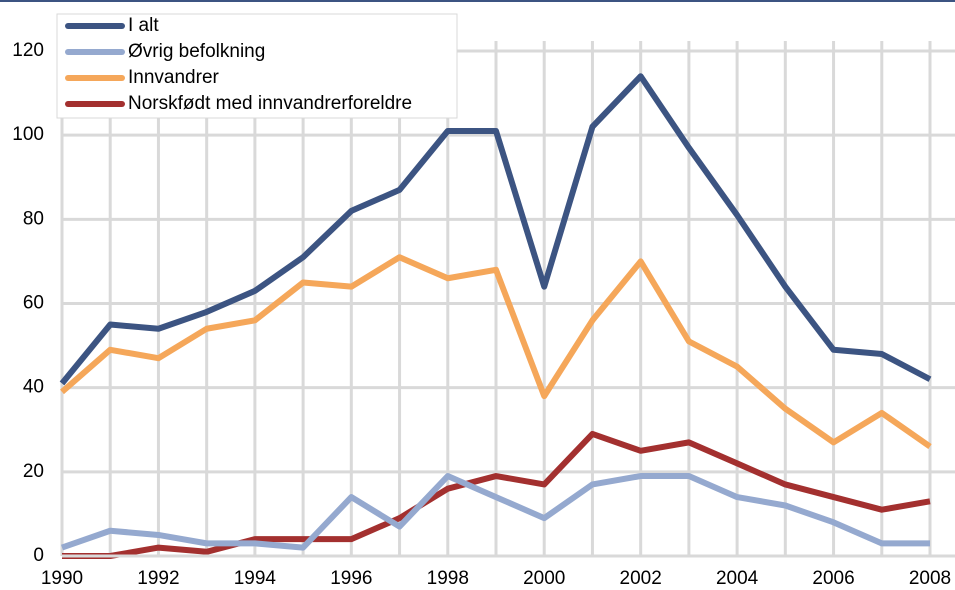  What do you see at coordinates (448, 578) in the screenshot?
I see `x-tick-label: 1998` at bounding box center [448, 578].